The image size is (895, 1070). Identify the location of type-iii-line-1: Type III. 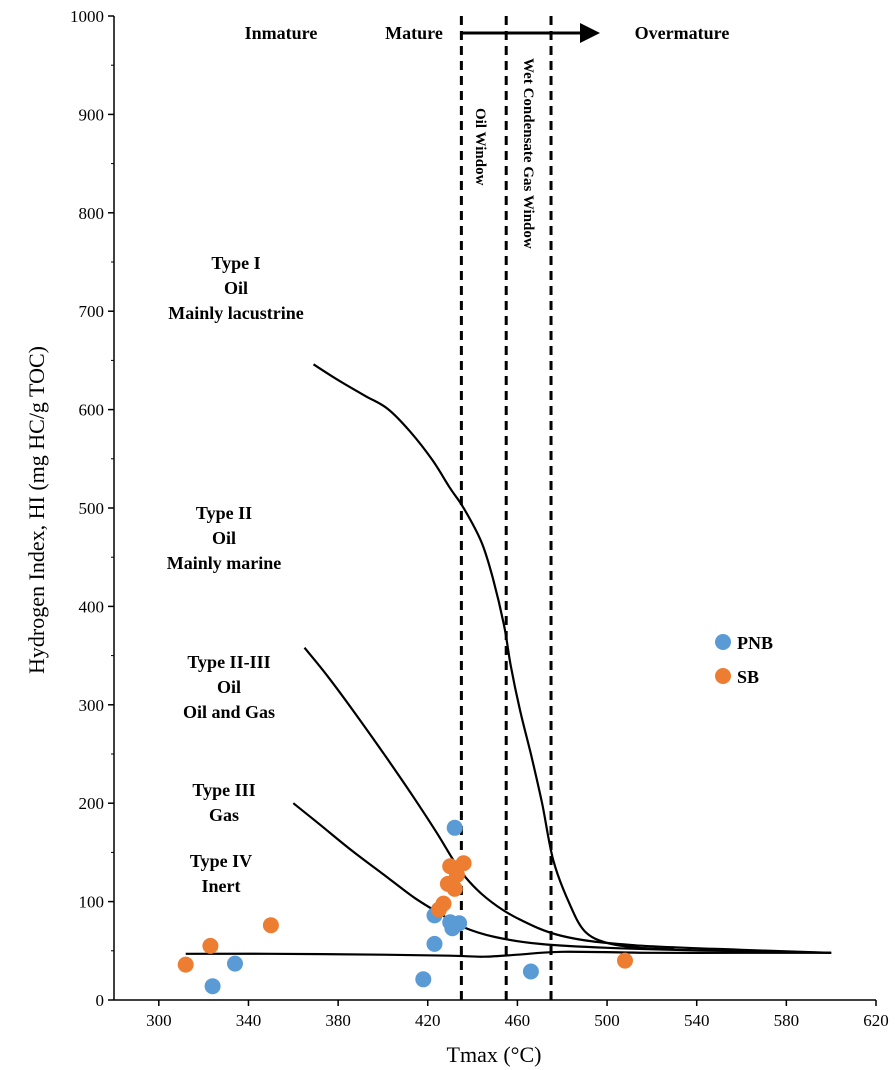
(223, 790).